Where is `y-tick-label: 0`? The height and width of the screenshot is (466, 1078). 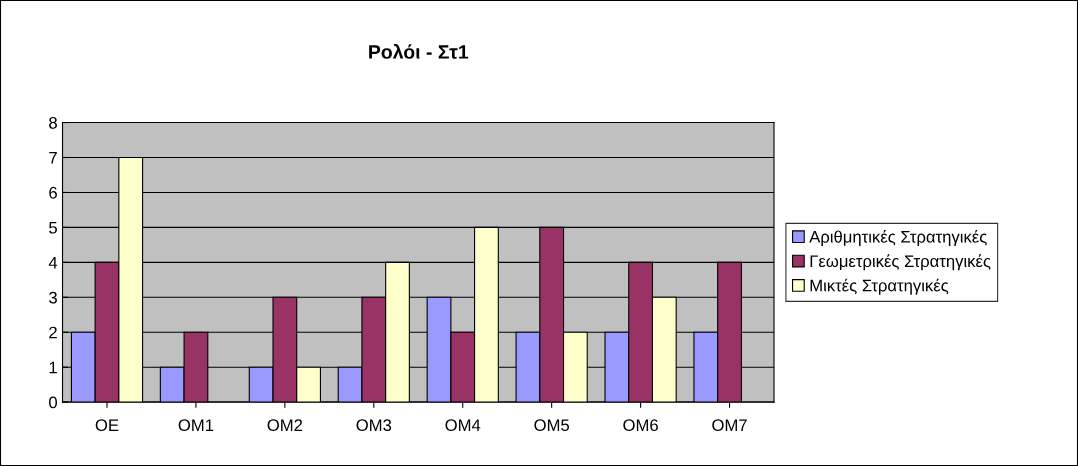 y-tick-label: 0 is located at coordinates (53, 402).